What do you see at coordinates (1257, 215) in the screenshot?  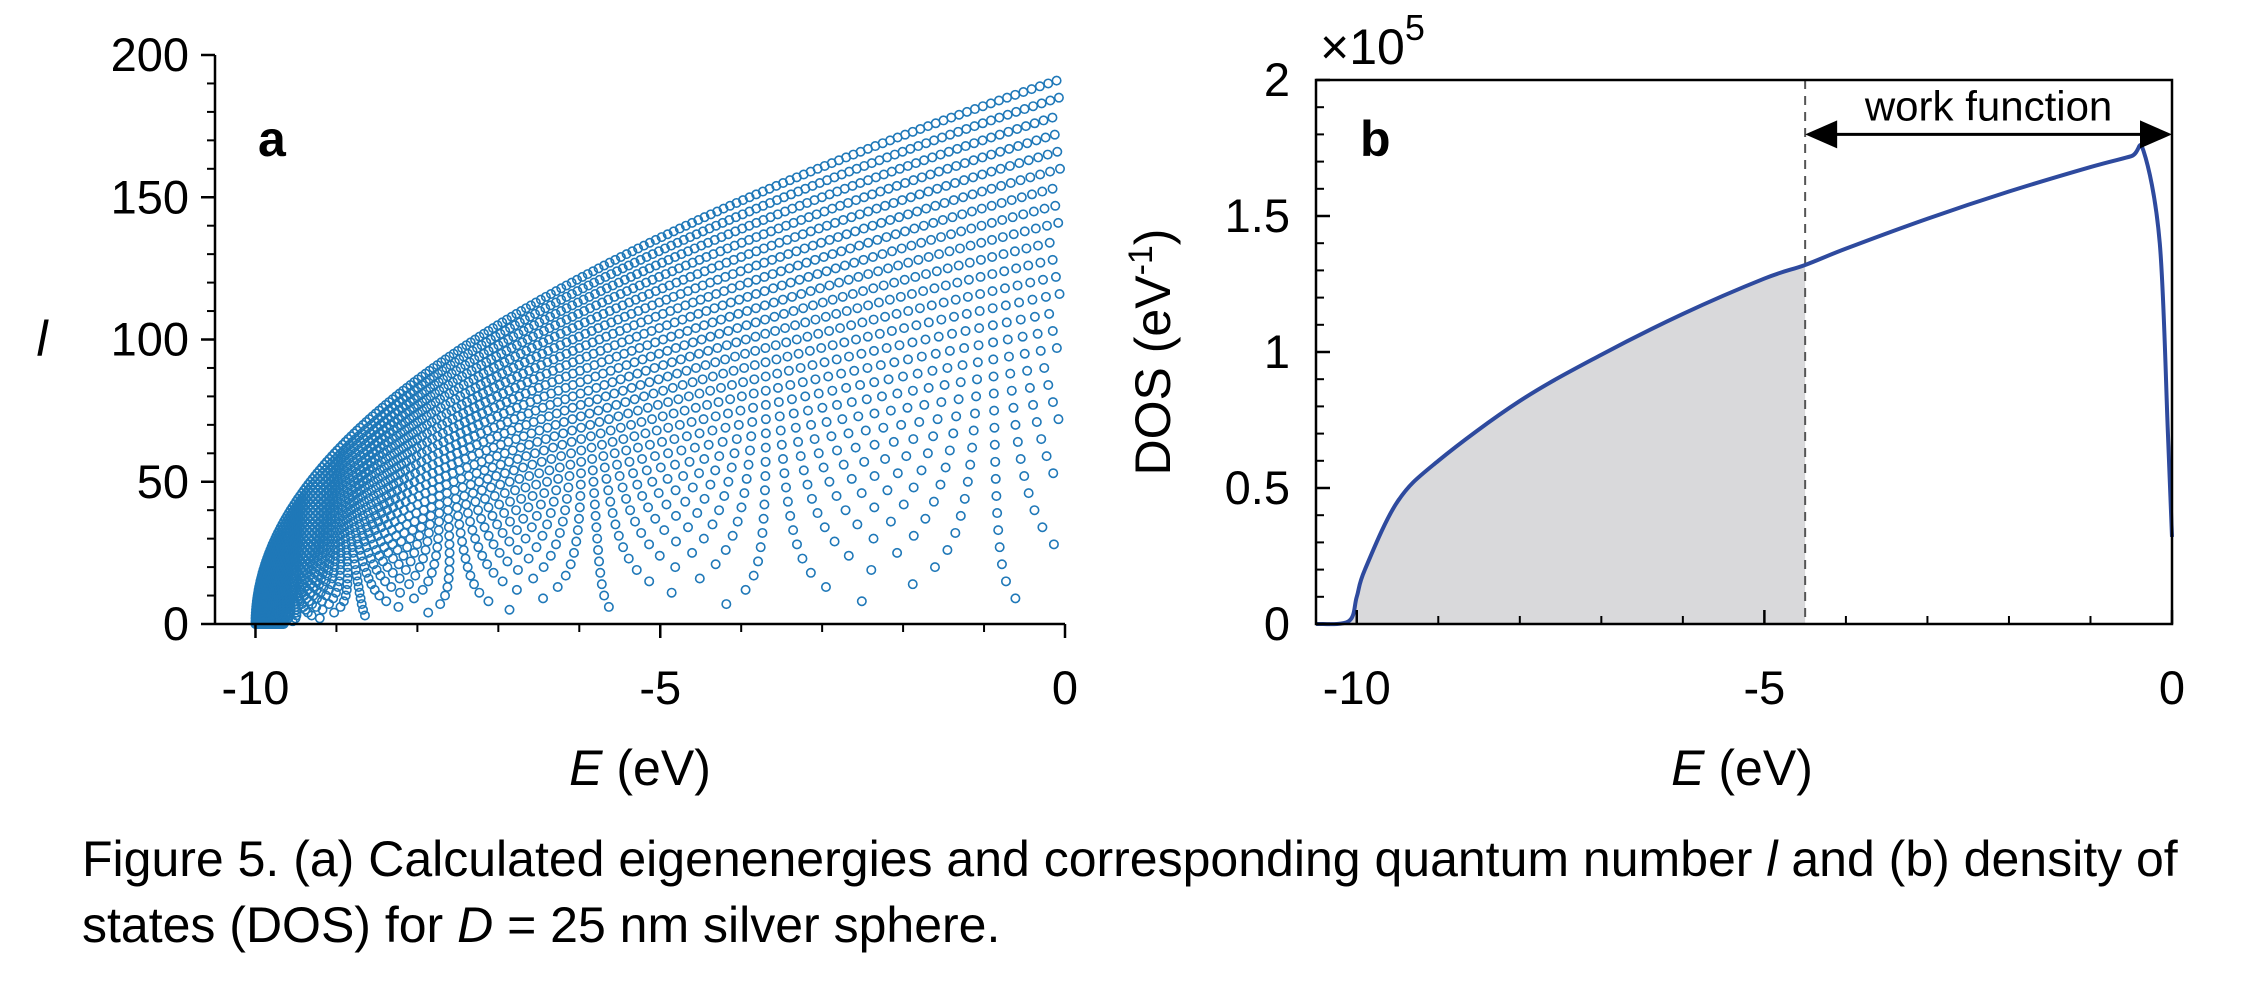 I see `panel-b-y-tick-label: 1.5` at bounding box center [1257, 215].